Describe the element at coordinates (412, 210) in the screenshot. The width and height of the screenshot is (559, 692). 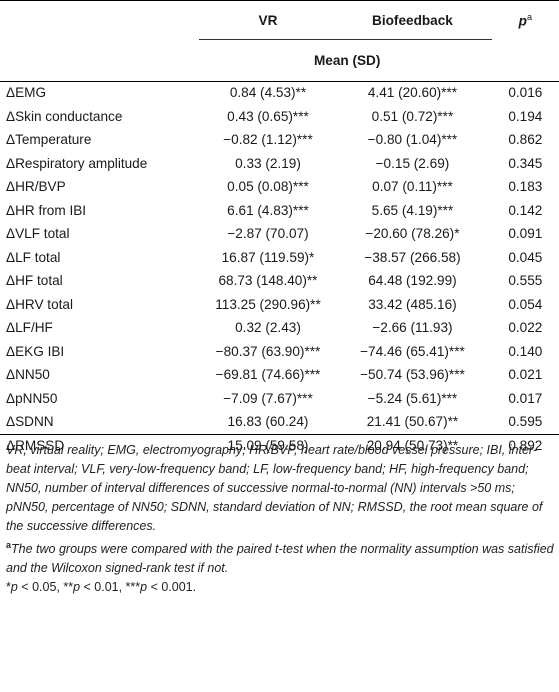
I see `row-bio-value: 5.65 (4.19)***` at that location.